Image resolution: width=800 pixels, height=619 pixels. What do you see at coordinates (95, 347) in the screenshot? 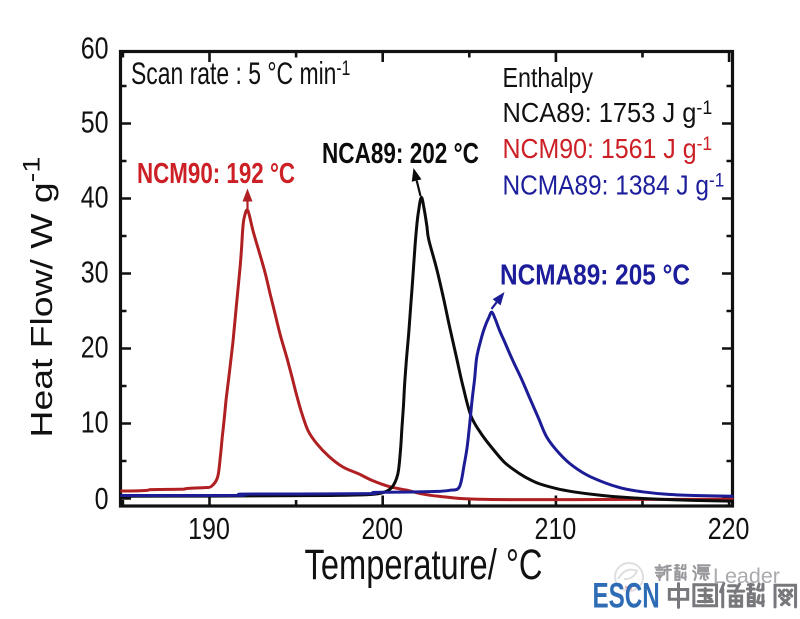
I see `svg-text: 20` at bounding box center [95, 347].